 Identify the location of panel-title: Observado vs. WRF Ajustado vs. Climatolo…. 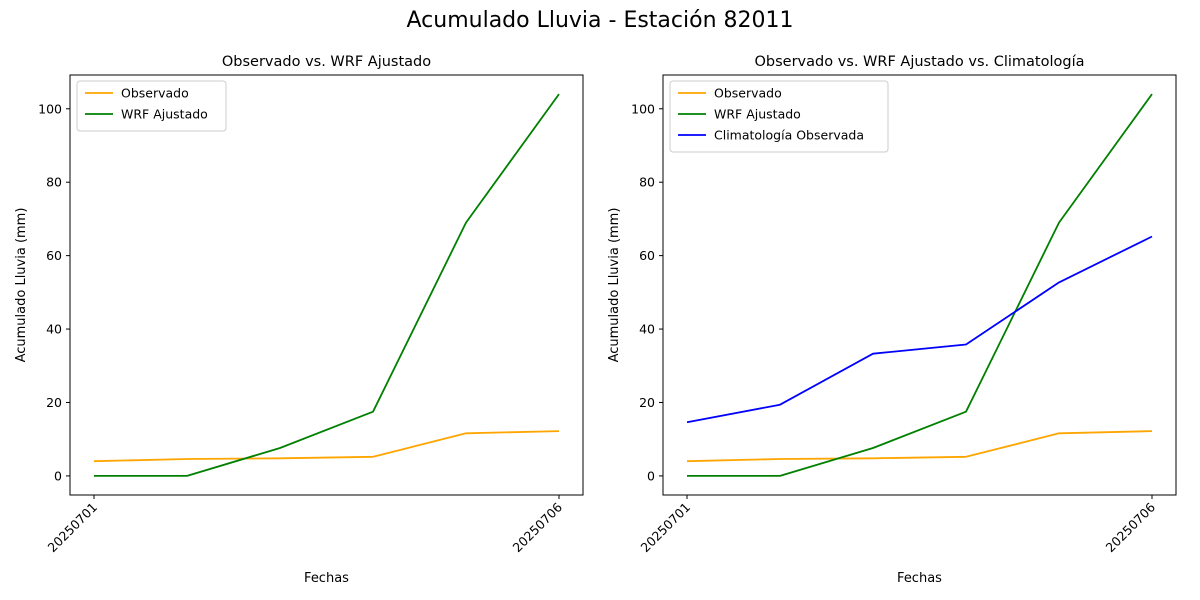
(920, 62).